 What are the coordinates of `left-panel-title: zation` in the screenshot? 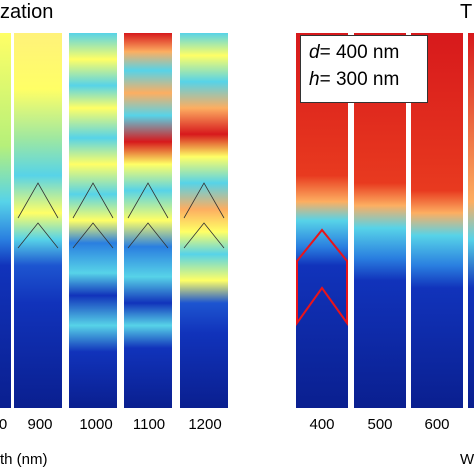 It's located at (27, 12).